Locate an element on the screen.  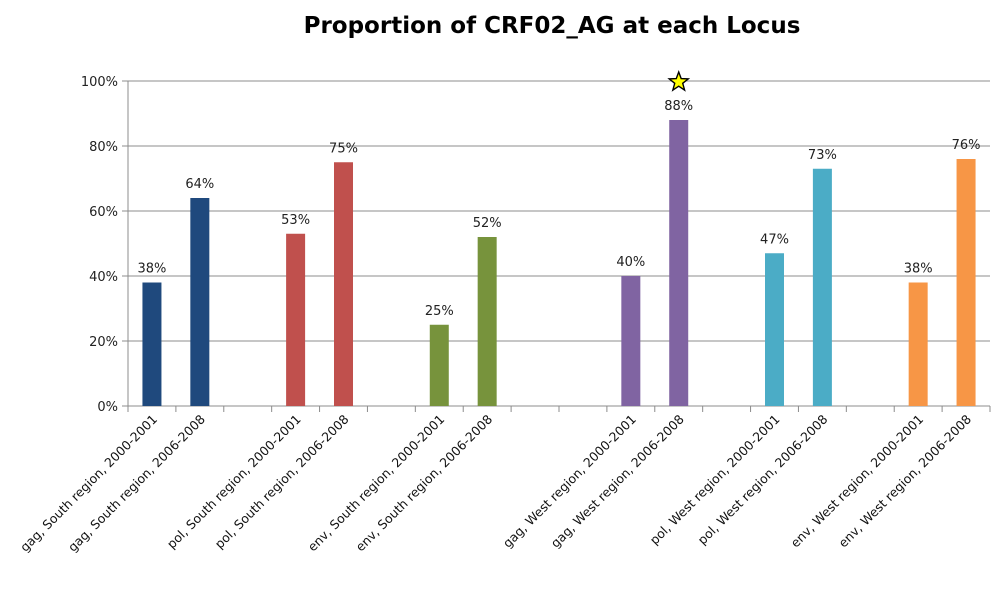
y-tick-label: 100% is located at coordinates (99, 82).